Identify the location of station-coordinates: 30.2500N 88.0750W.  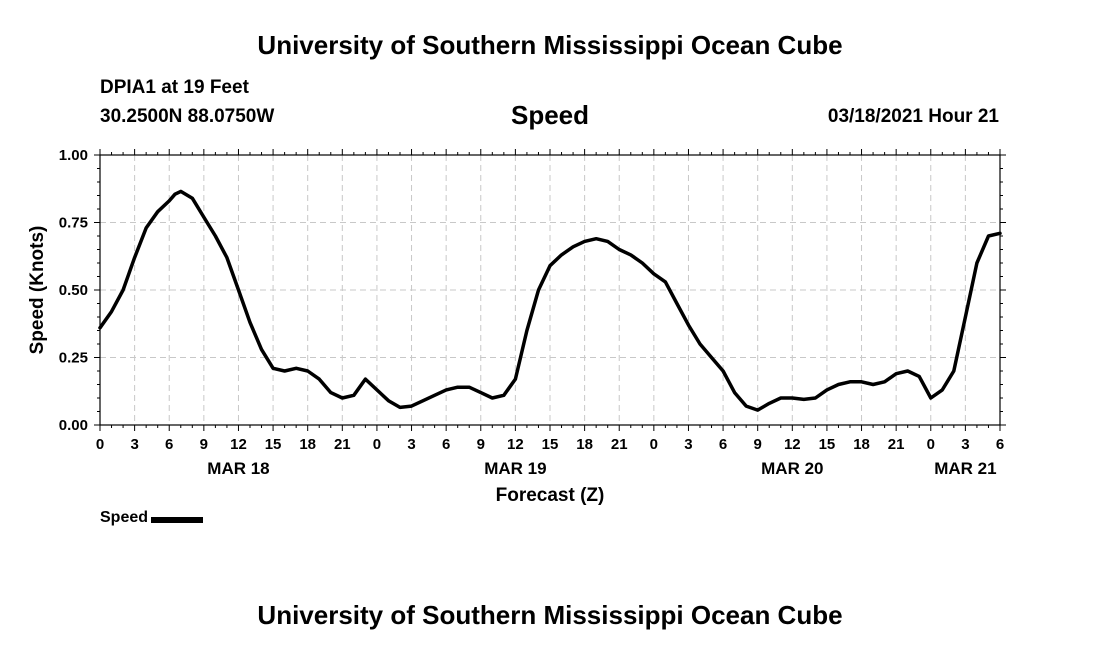
(187, 116).